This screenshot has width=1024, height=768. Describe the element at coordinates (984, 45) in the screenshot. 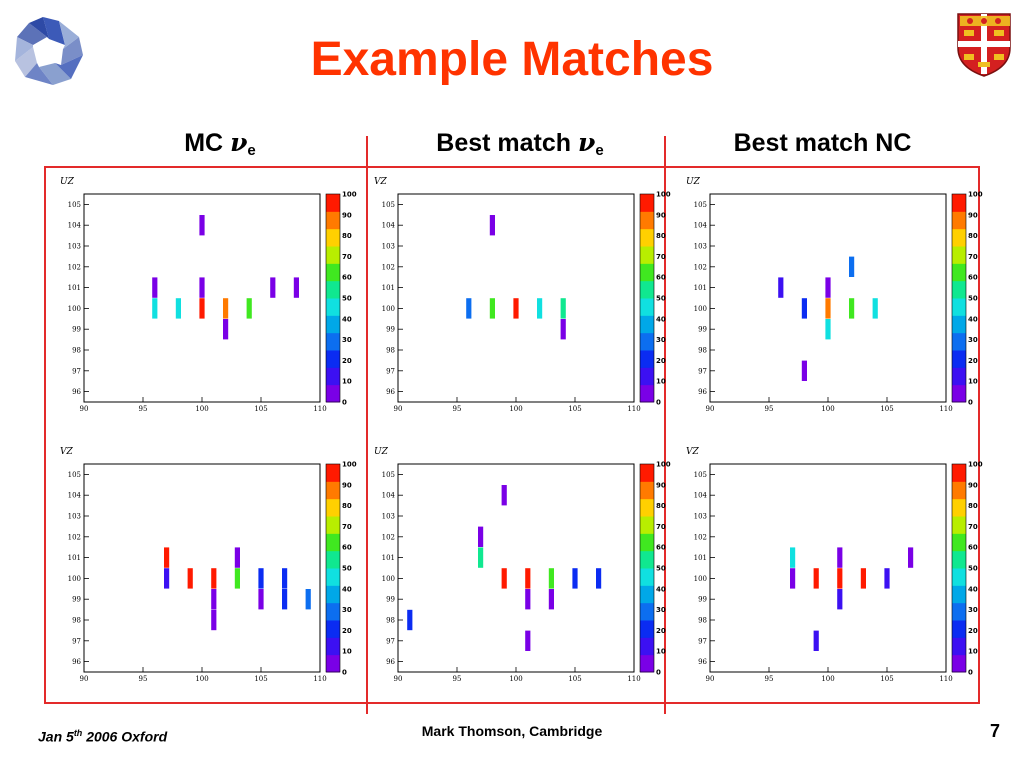

I see `university-crest-icon` at that location.